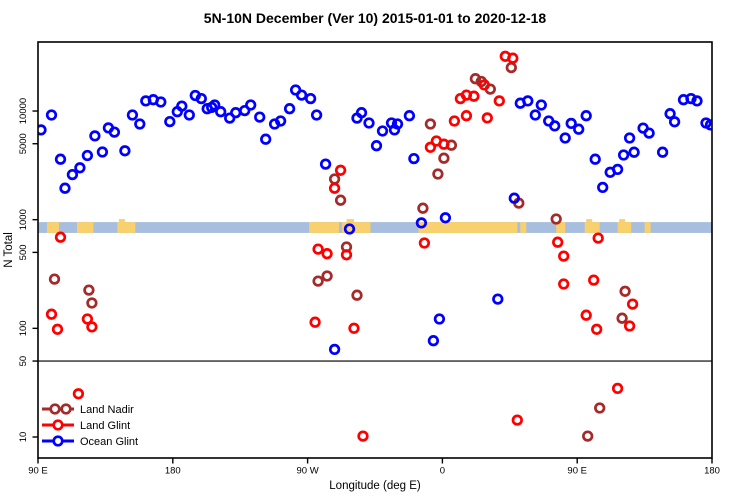  Describe the element at coordinates (105, 426) in the screenshot. I see `legend-label: Land Glint` at that location.